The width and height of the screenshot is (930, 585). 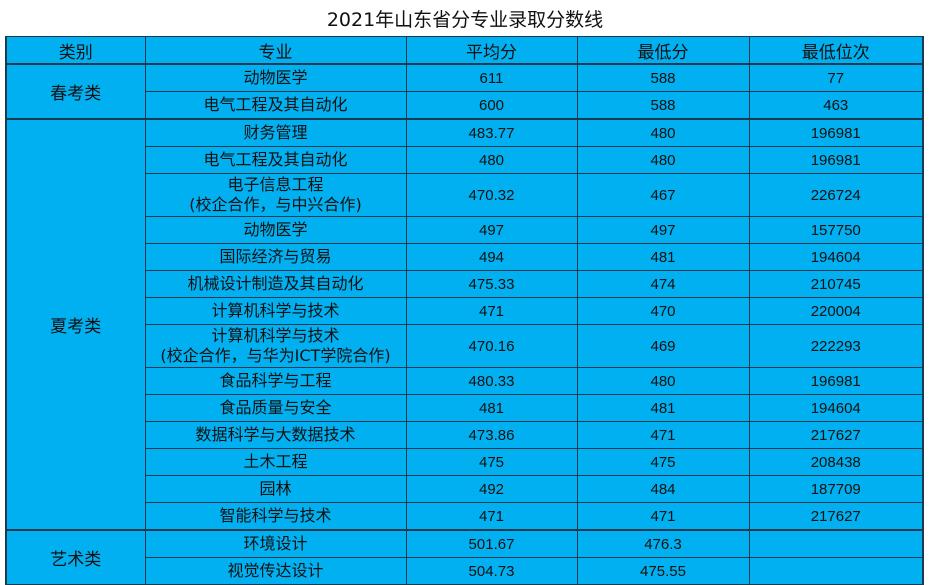 What do you see at coordinates (275, 50) in the screenshot?
I see `header-major: 专业` at bounding box center [275, 50].